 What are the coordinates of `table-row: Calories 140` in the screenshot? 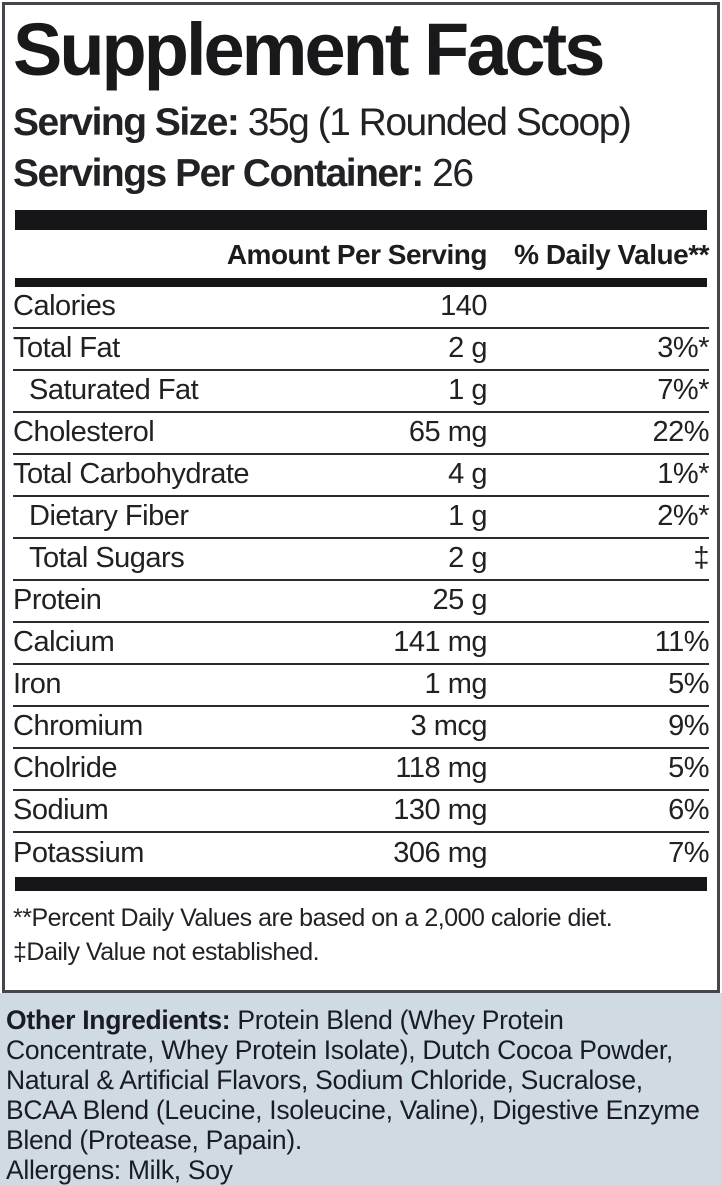 It's located at (361, 308).